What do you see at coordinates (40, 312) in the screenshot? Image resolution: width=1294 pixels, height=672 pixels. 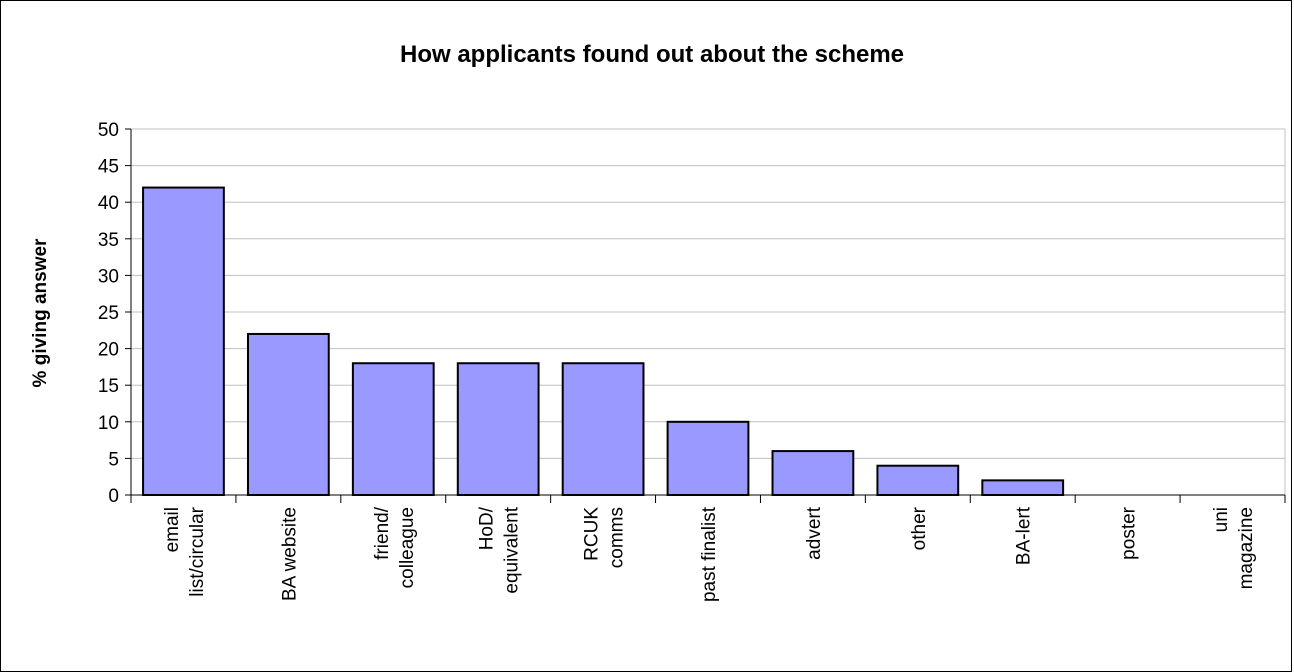 I see `y-axis-label: % giving answer` at bounding box center [40, 312].